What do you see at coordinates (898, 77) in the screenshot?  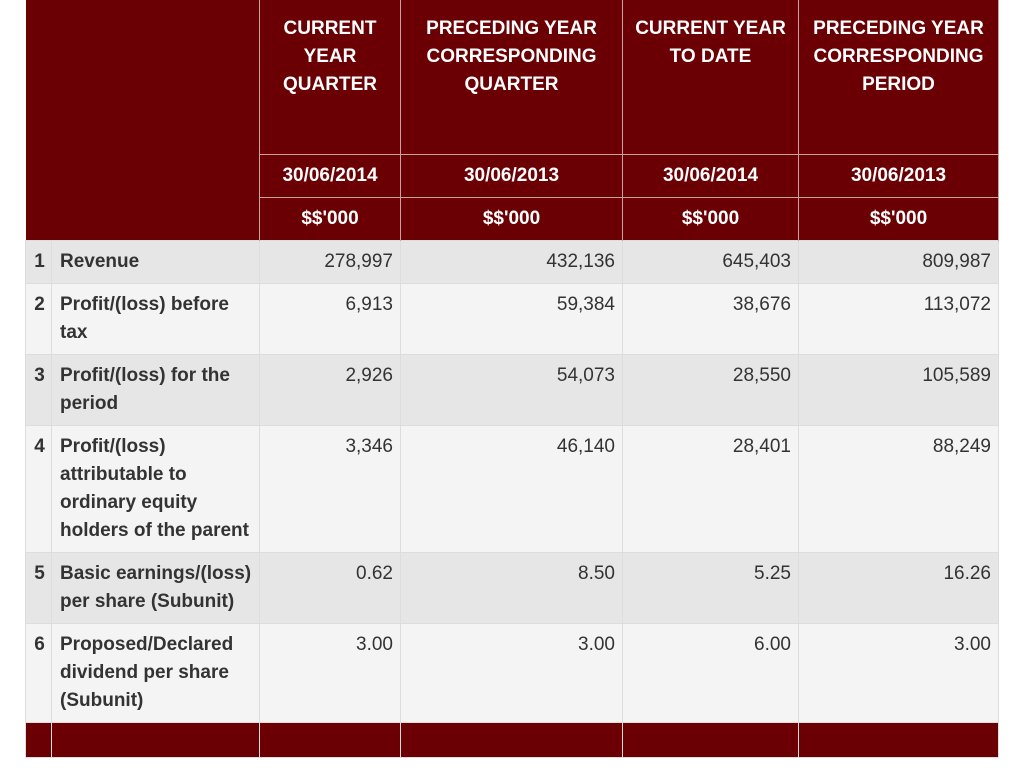 I see `column-title-preceding-year-corresponding-period: PRECEDING YEAR CORRESPONDING PERIOD` at bounding box center [898, 77].